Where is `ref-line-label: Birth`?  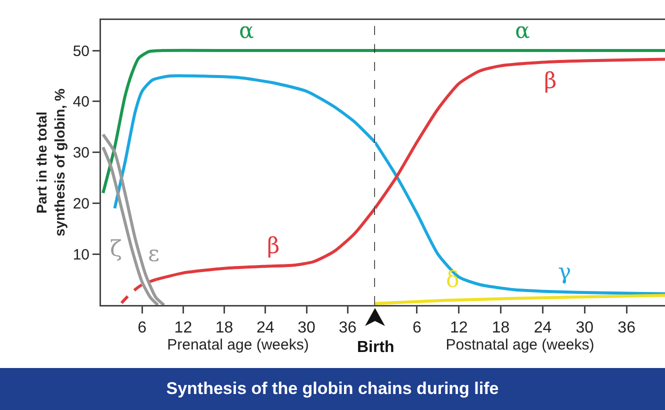 ref-line-label: Birth is located at coordinates (375, 347).